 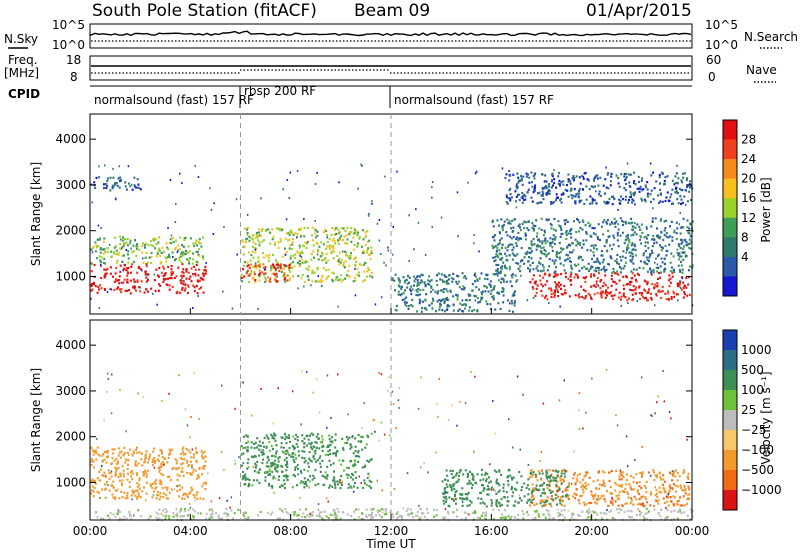 What do you see at coordinates (563, 184) in the screenshot?
I see `power-data-cell-2019` at bounding box center [563, 184].